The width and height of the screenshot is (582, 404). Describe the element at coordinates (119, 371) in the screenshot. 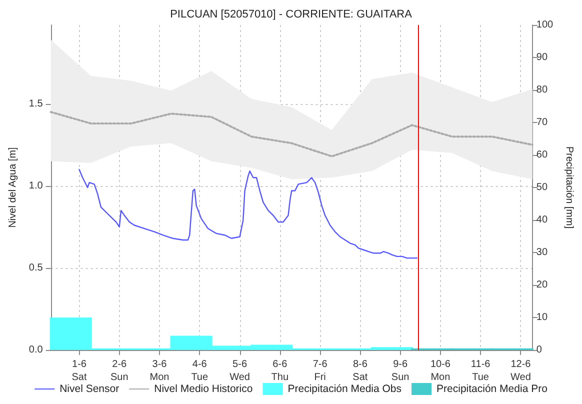

I see `x-tick-label: 2-6 Sun` at that location.